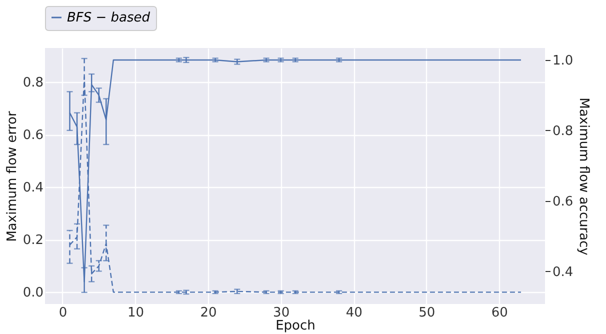 The width and height of the screenshot is (606, 334). Describe the element at coordinates (33, 136) in the screenshot. I see `y-tick-label: 0.6` at that location.